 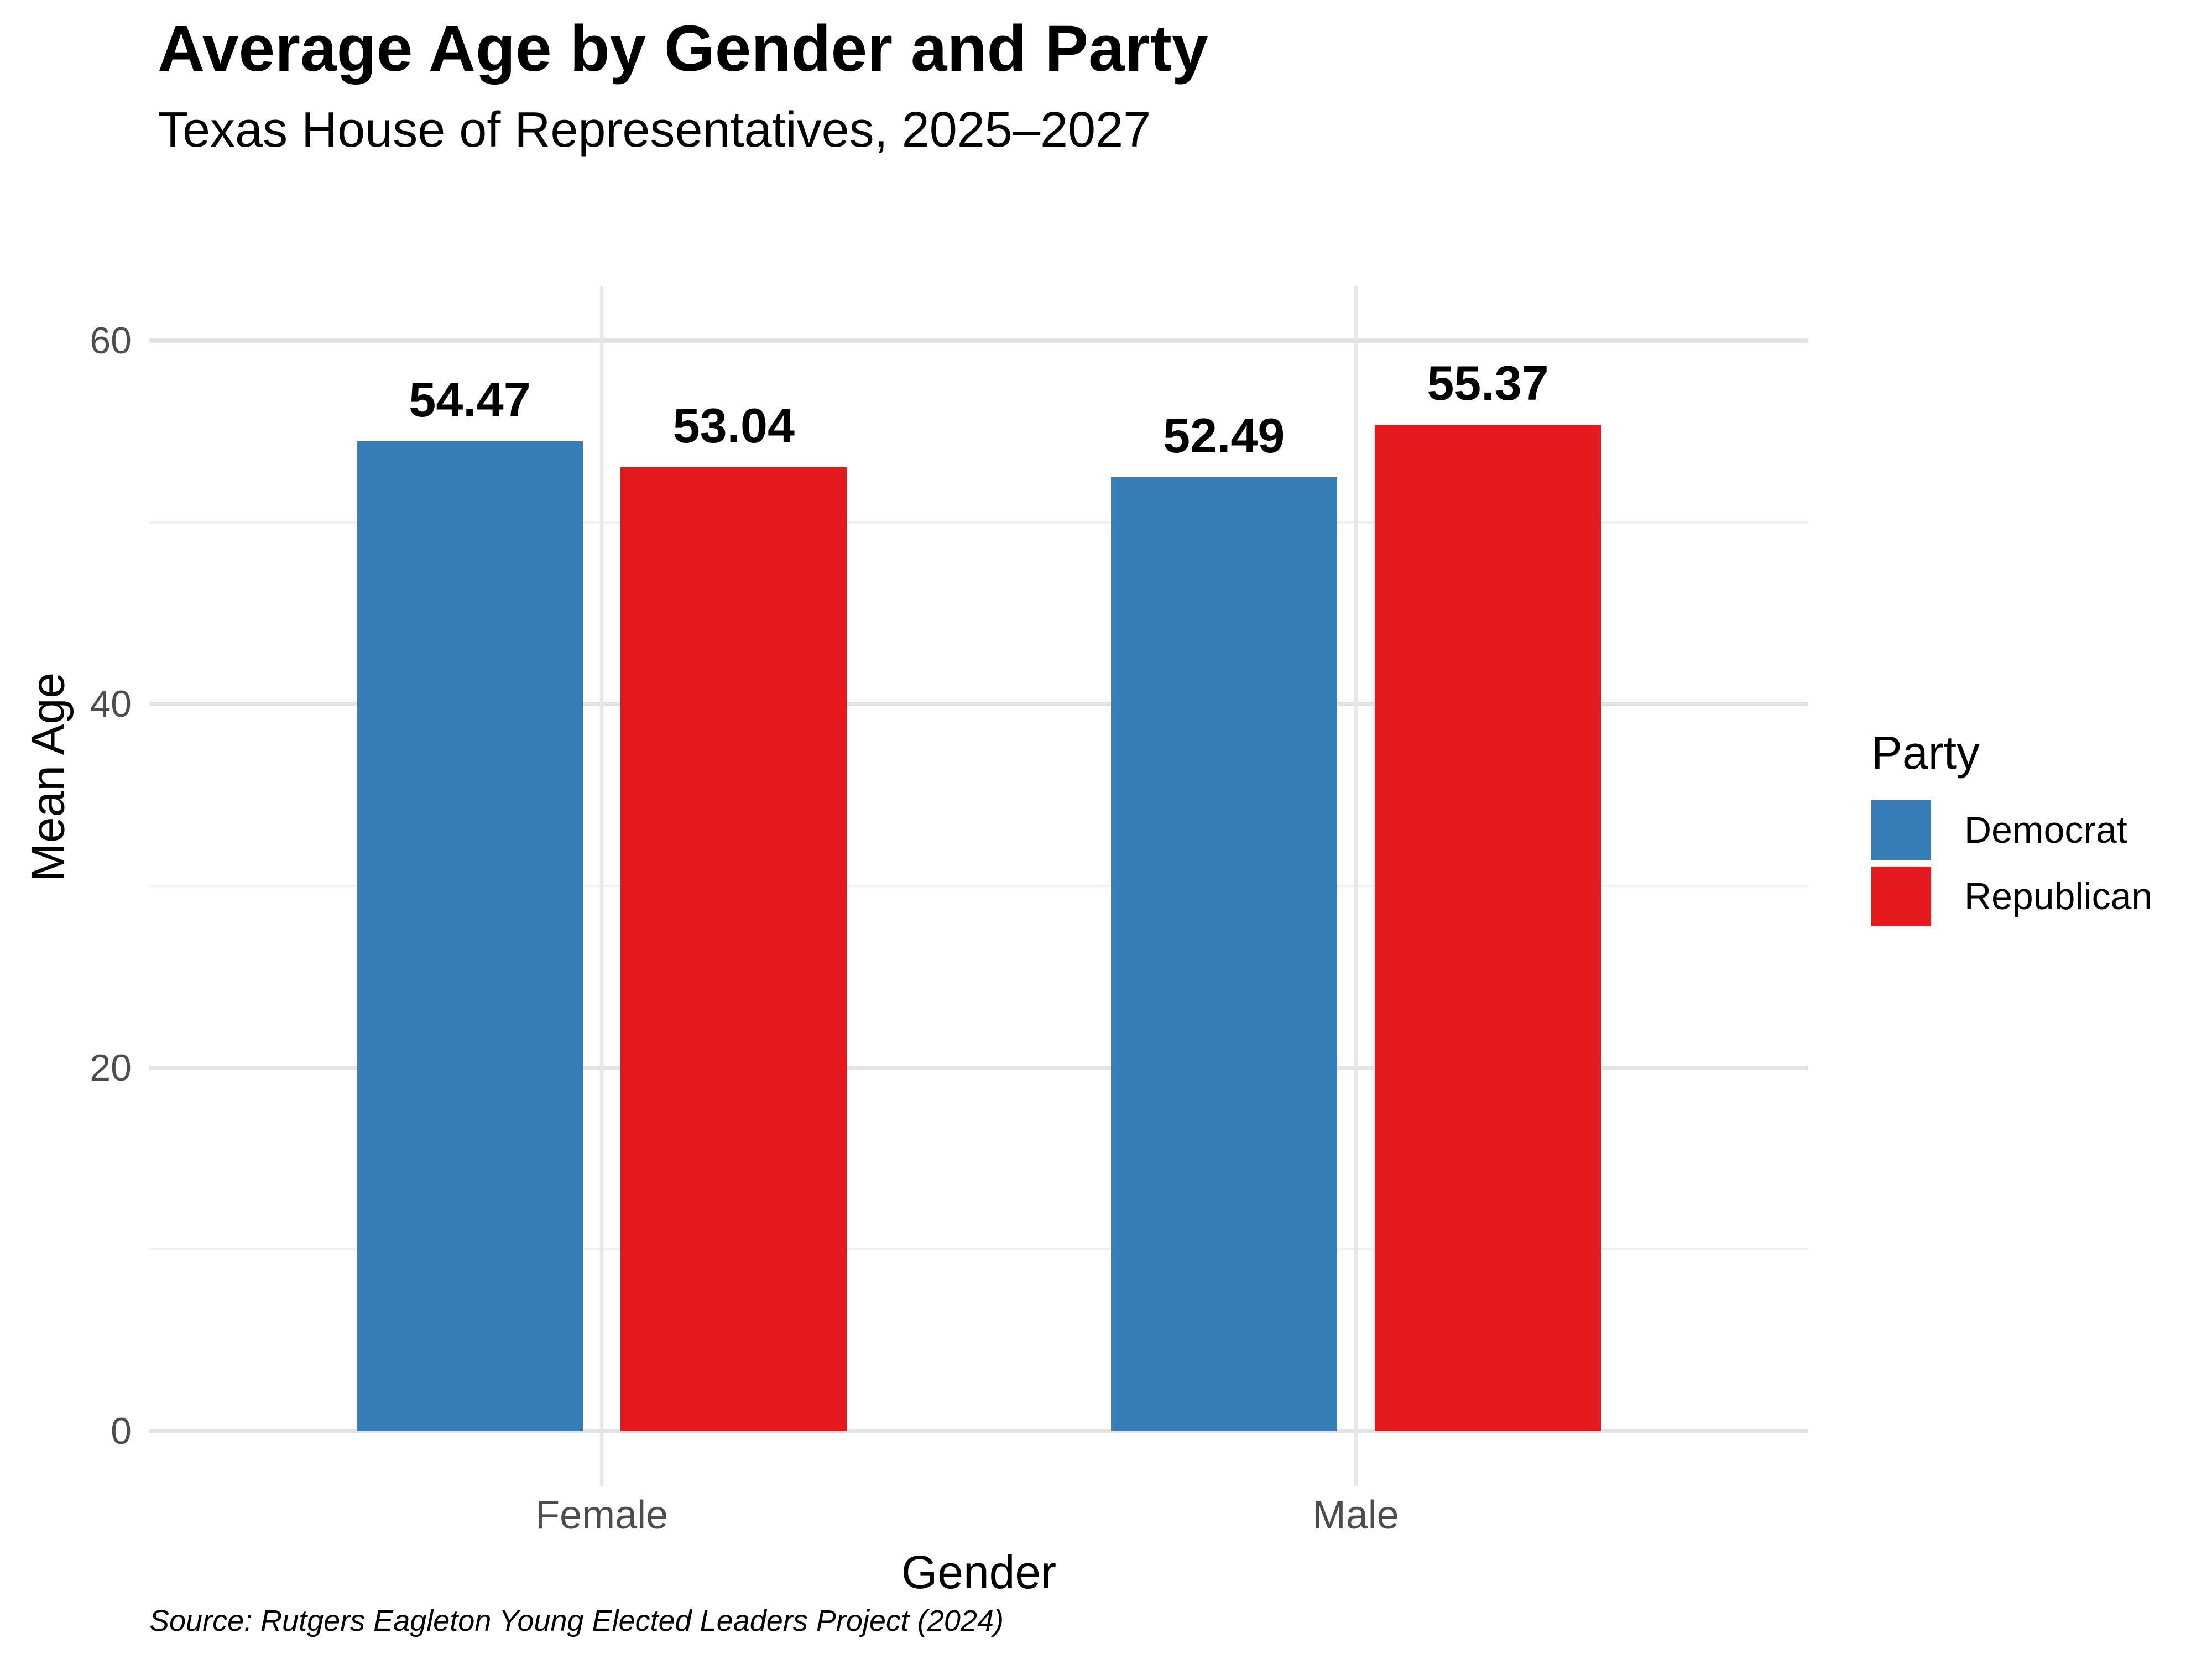 I want to click on gridline-major-y20, so click(x=979, y=1067).